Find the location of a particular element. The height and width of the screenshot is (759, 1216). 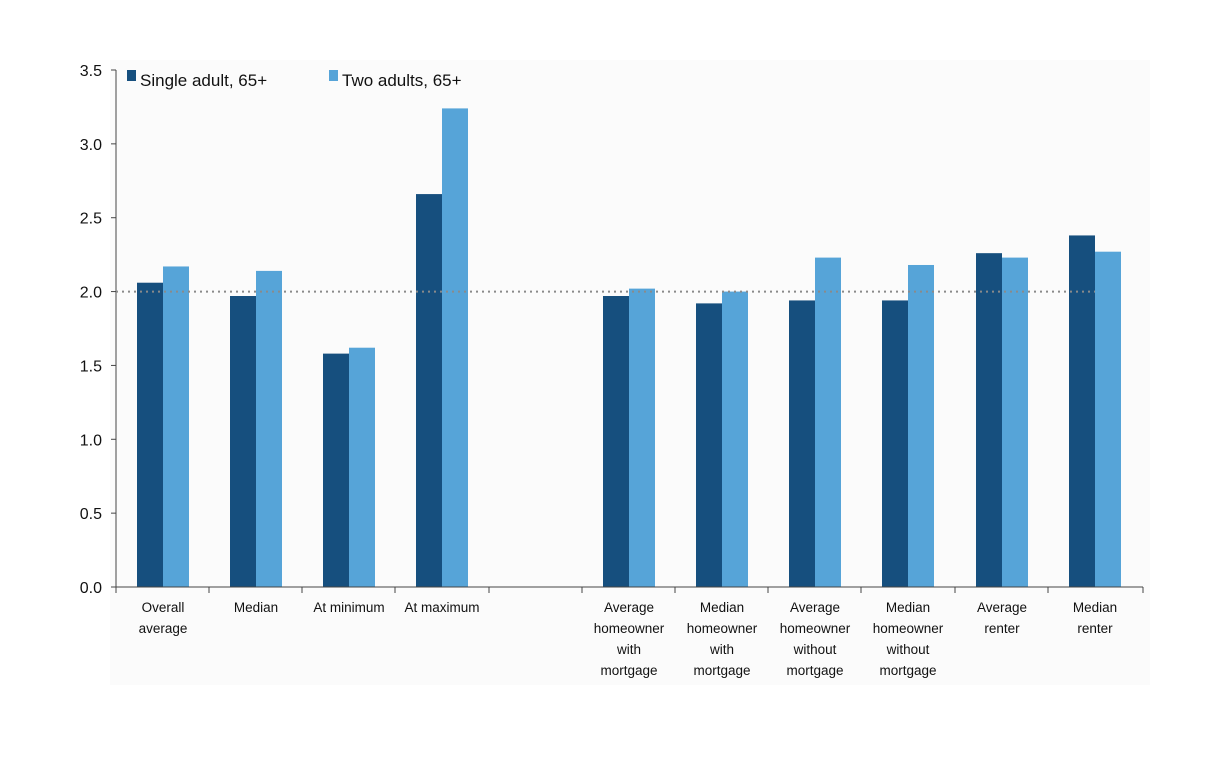

category-label: Average homeowner without mortgage is located at coordinates (815, 639).